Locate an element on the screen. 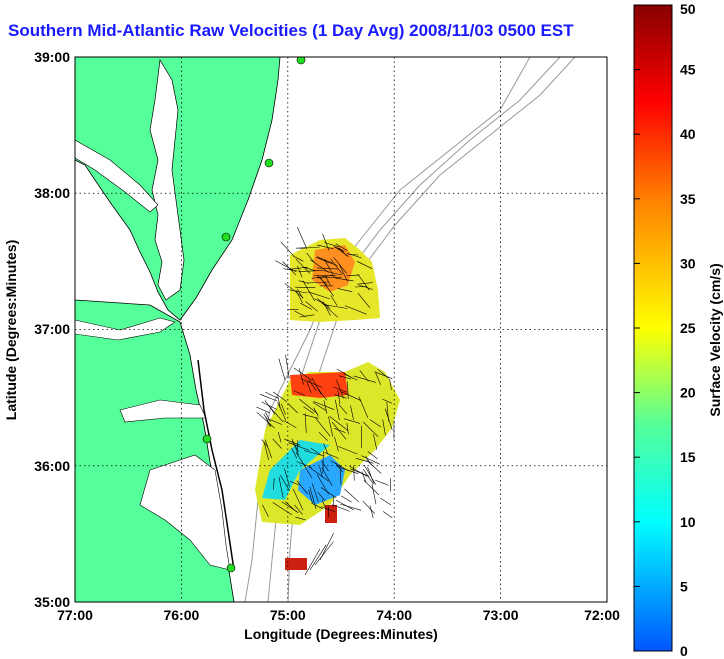 The width and height of the screenshot is (724, 659). x-tick-label: 73:00 is located at coordinates (501, 615).